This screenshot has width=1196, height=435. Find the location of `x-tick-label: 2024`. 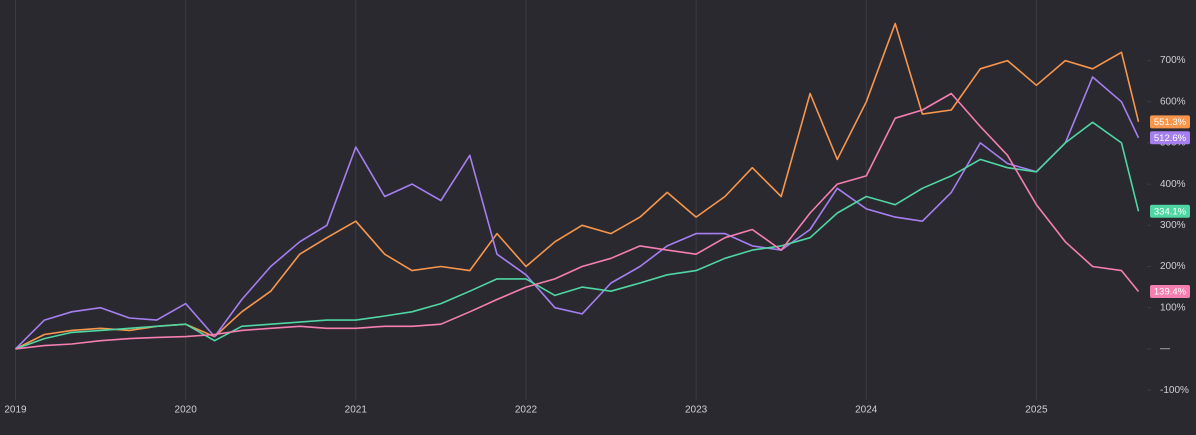

x-tick-label: 2024 is located at coordinates (866, 410).